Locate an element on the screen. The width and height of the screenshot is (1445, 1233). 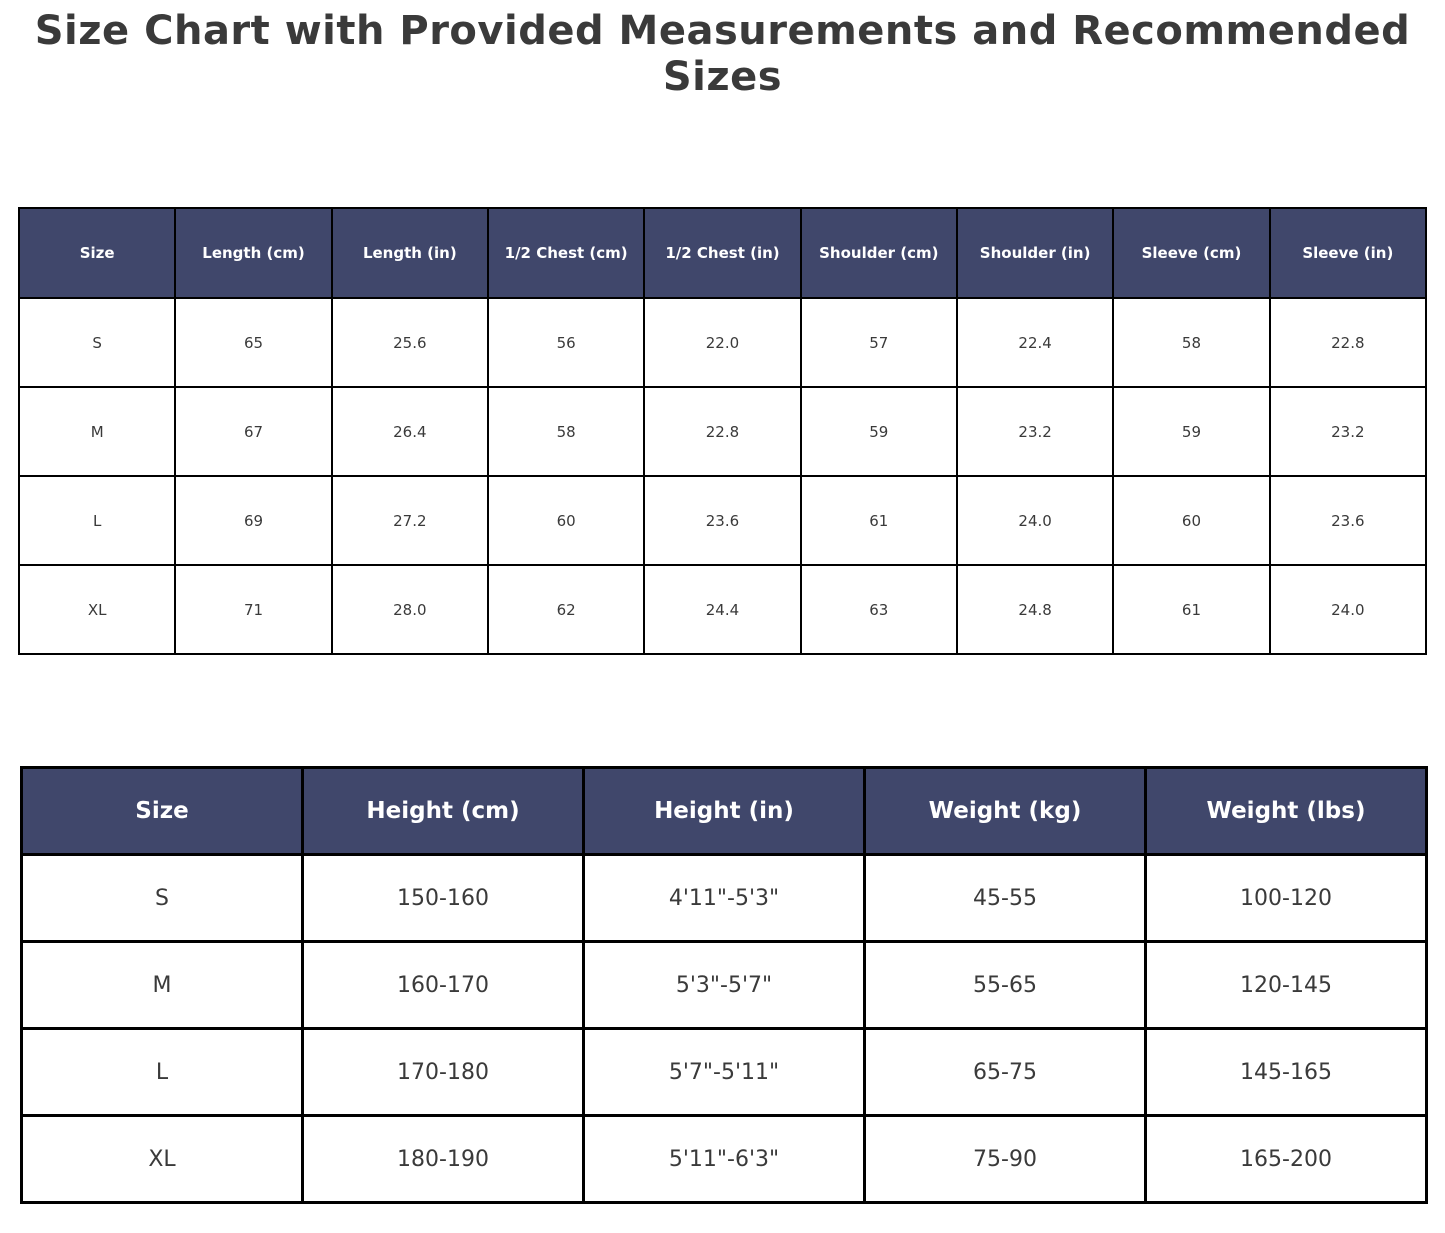
table-row: L 69 27.2 60 23.6 61 24.0 60 23.6 is located at coordinates (722, 520).